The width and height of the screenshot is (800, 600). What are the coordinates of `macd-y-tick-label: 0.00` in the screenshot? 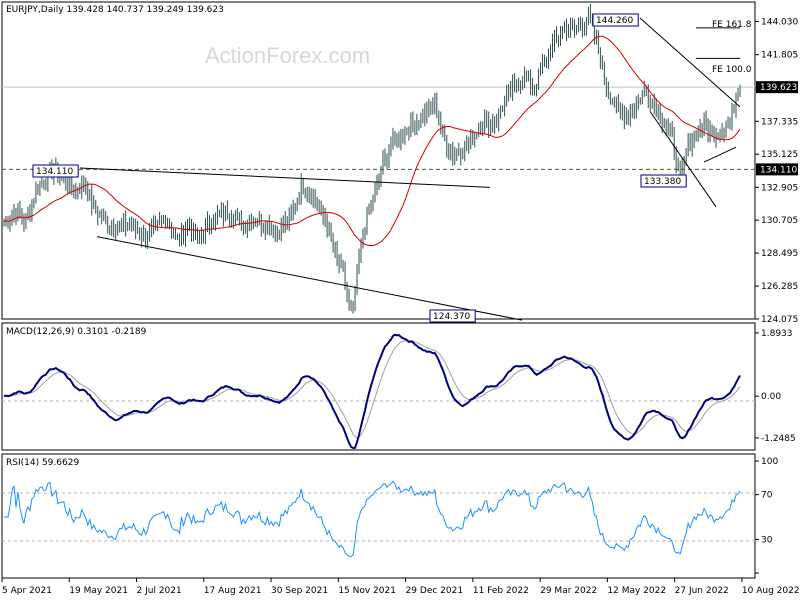 It's located at (771, 397).